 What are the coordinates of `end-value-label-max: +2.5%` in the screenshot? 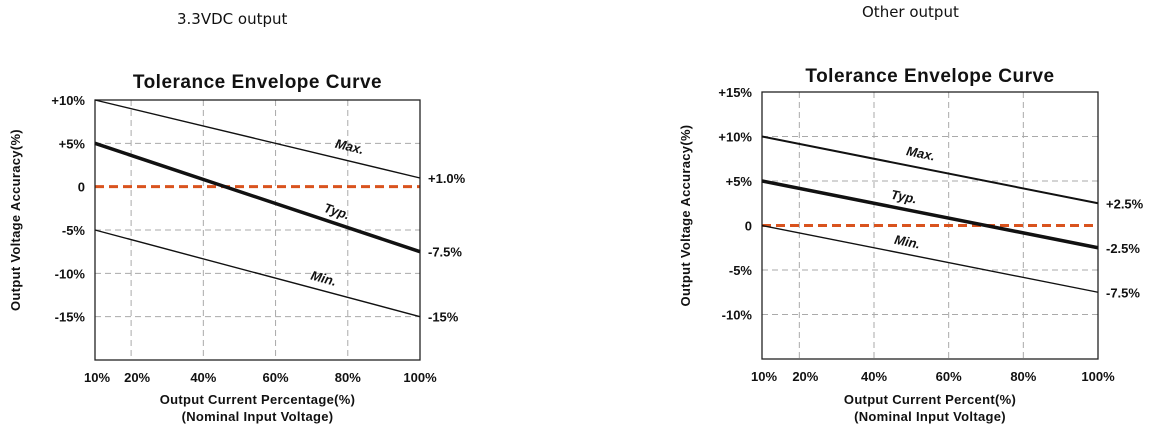 It's located at (1125, 203).